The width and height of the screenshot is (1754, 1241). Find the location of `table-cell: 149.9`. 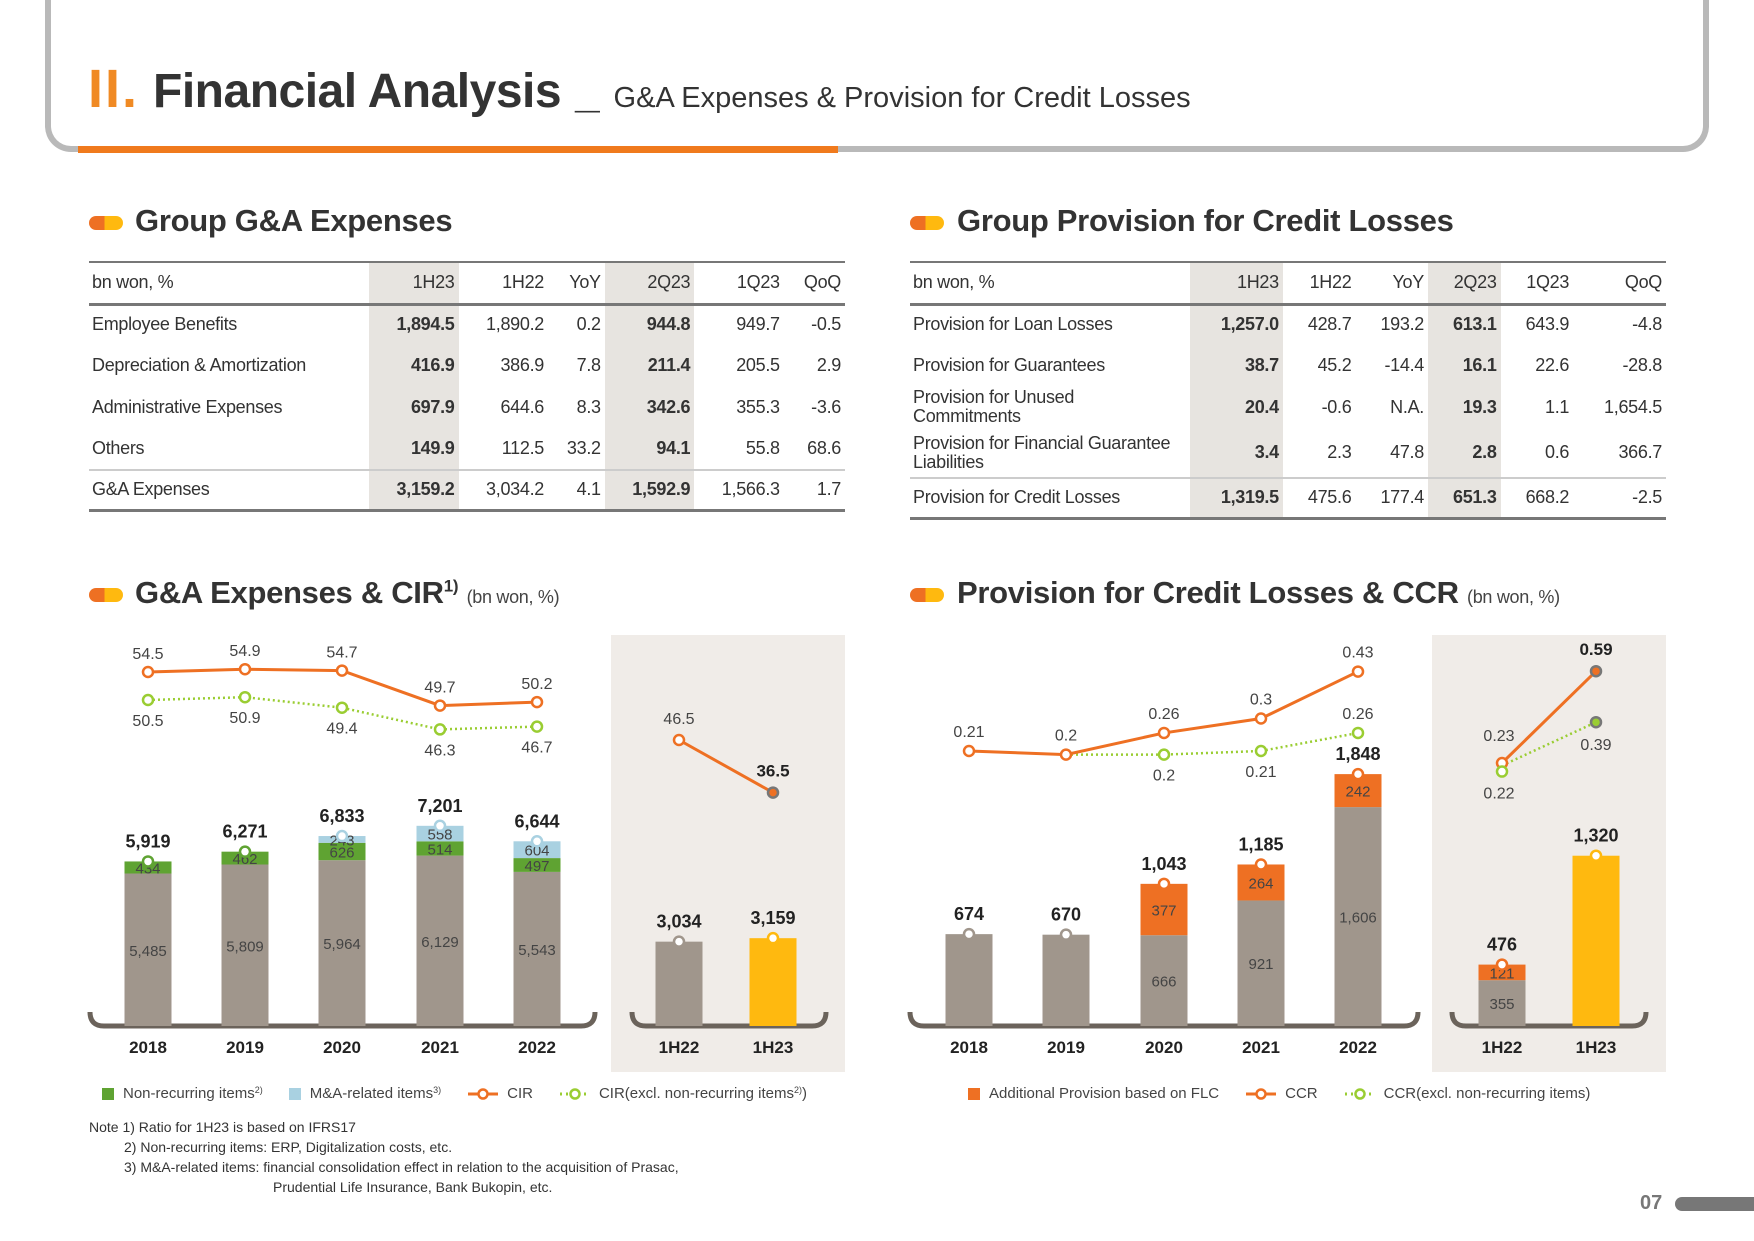

table-cell: 149.9 is located at coordinates (414, 449).